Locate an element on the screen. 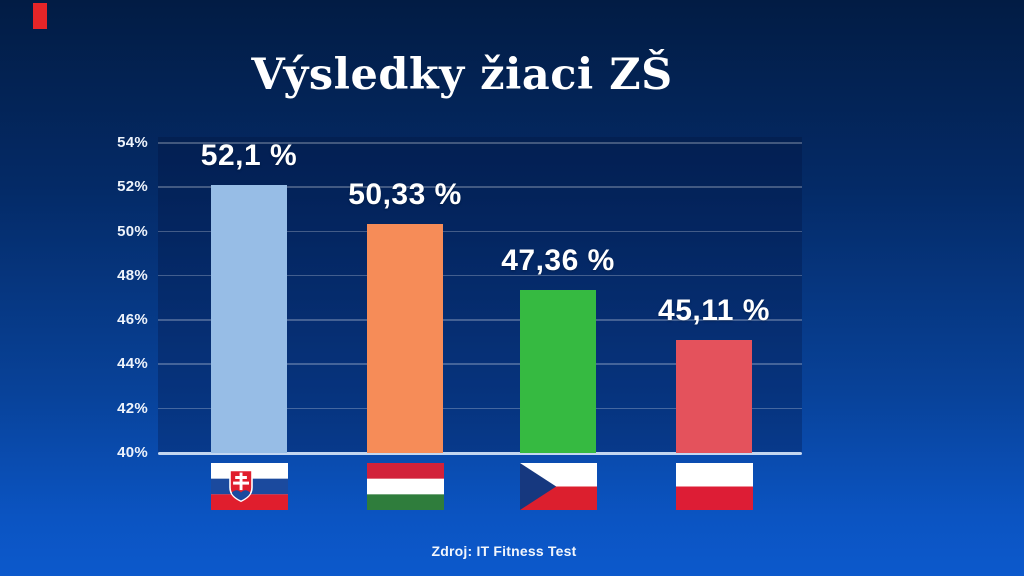 The height and width of the screenshot is (576, 1024). y-axis-tick-label: 54% is located at coordinates (132, 142).